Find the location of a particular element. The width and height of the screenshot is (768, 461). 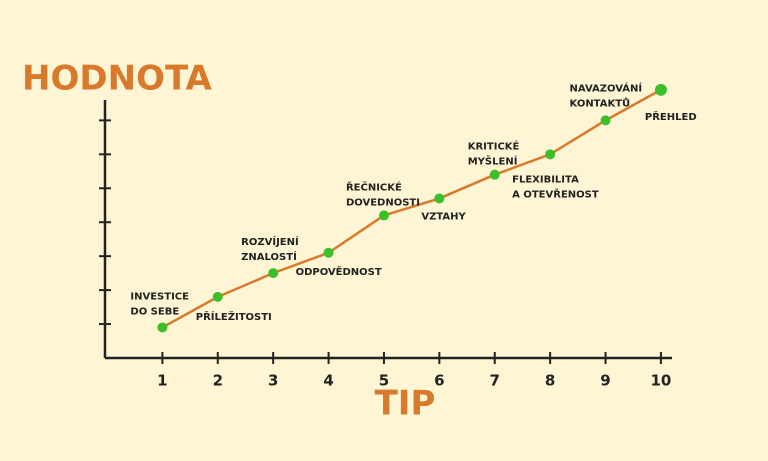

x-tick-label: 8 is located at coordinates (550, 381).